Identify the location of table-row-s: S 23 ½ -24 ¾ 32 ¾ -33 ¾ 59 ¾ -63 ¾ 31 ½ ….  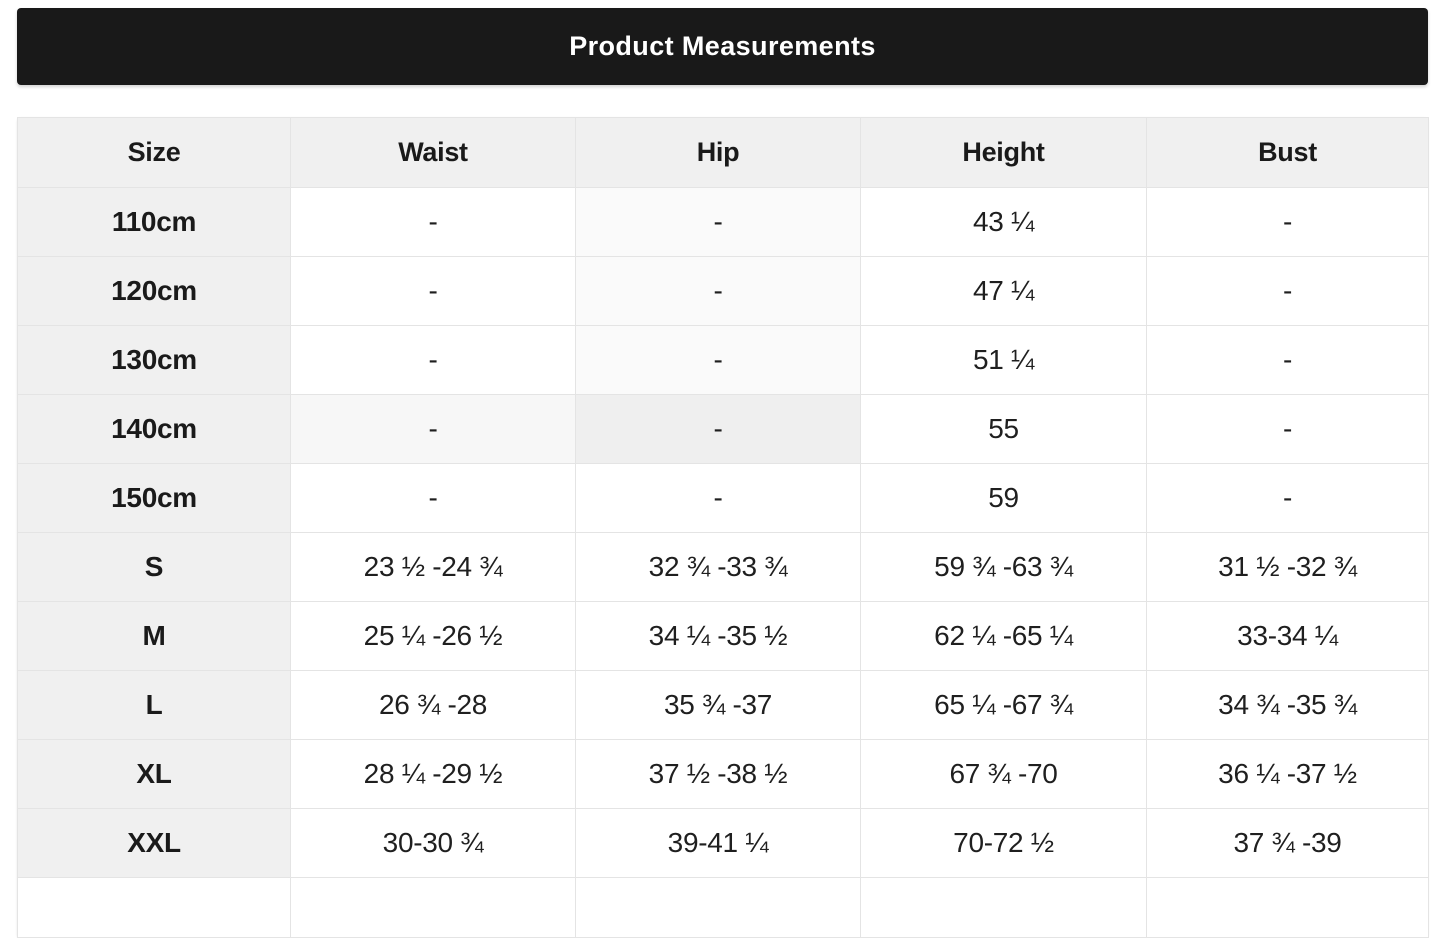
(723, 567).